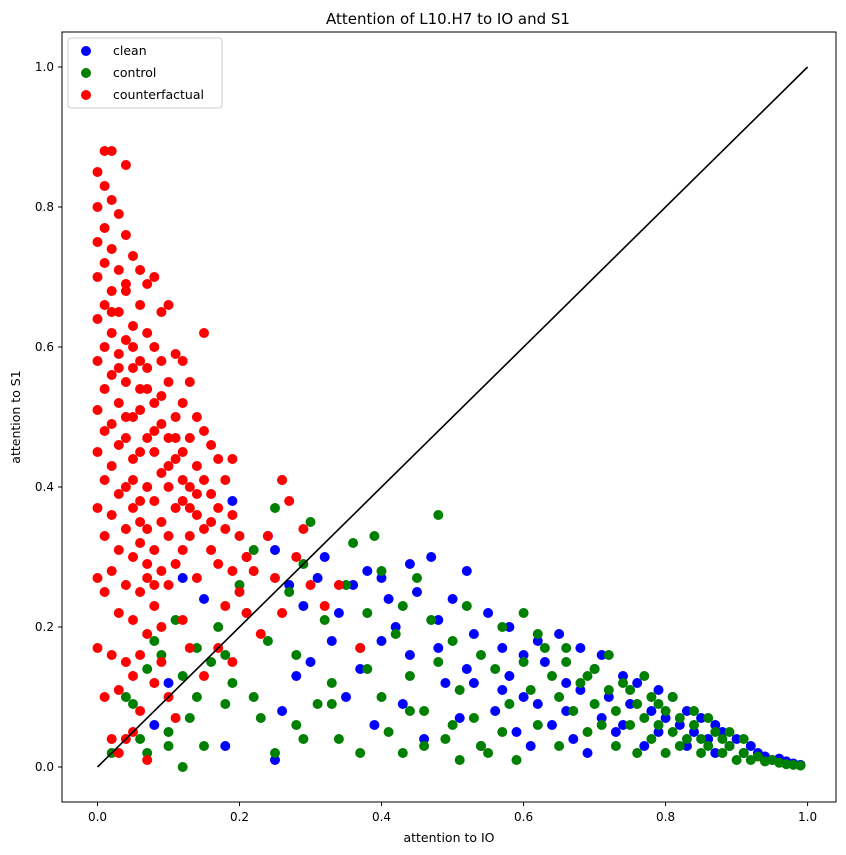 The width and height of the screenshot is (846, 855). I want to click on y-tick-label-0: 0.0, so click(44, 767).